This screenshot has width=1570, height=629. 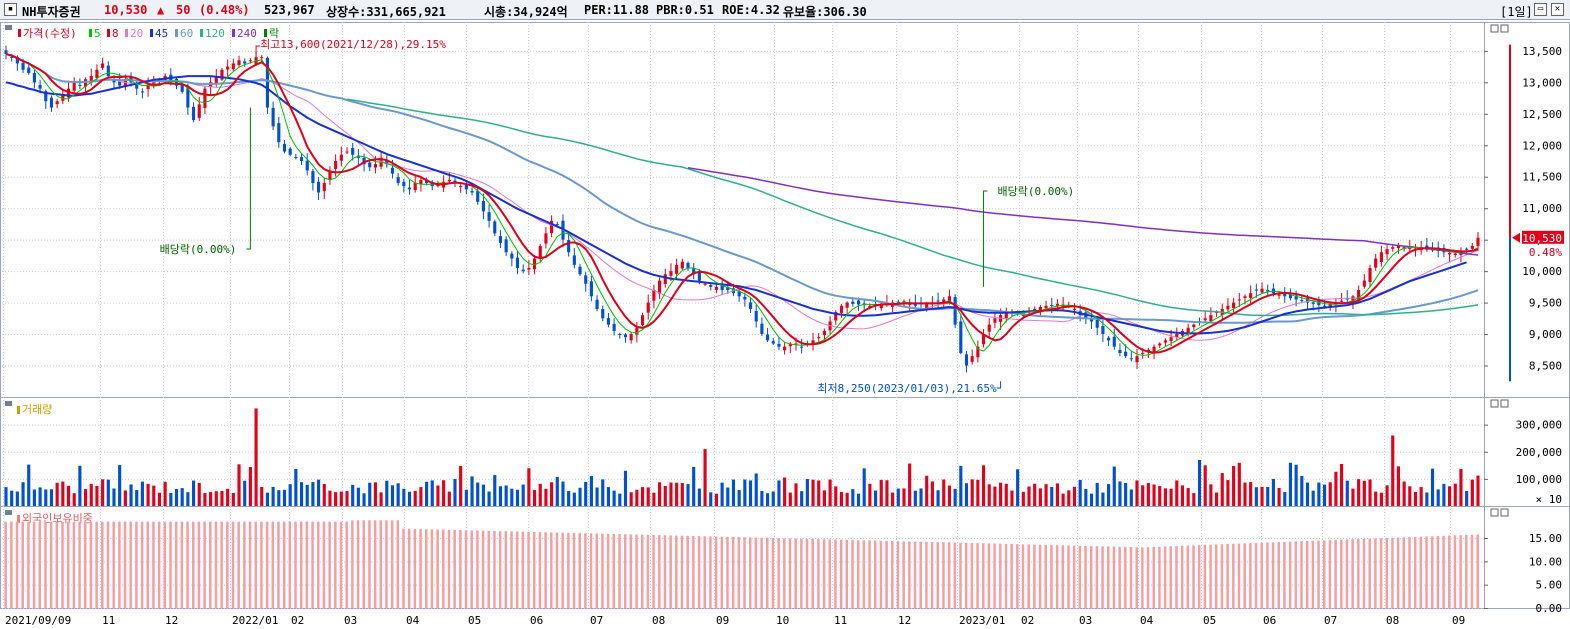 What do you see at coordinates (1540, 9) in the screenshot?
I see `restore-icon: ▭` at bounding box center [1540, 9].